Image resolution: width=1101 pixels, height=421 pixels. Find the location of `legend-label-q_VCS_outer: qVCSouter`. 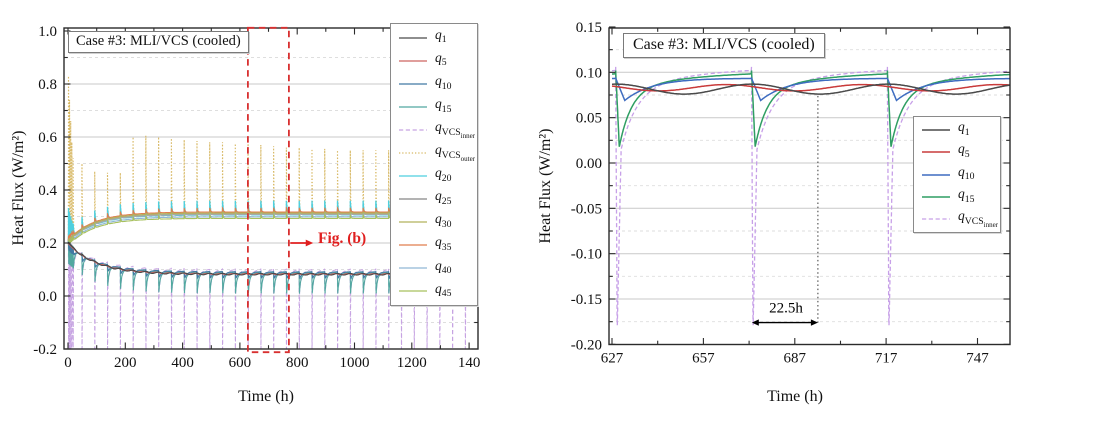

legend-label-q_VCS_outer: qVCSouter is located at coordinates (455, 152).